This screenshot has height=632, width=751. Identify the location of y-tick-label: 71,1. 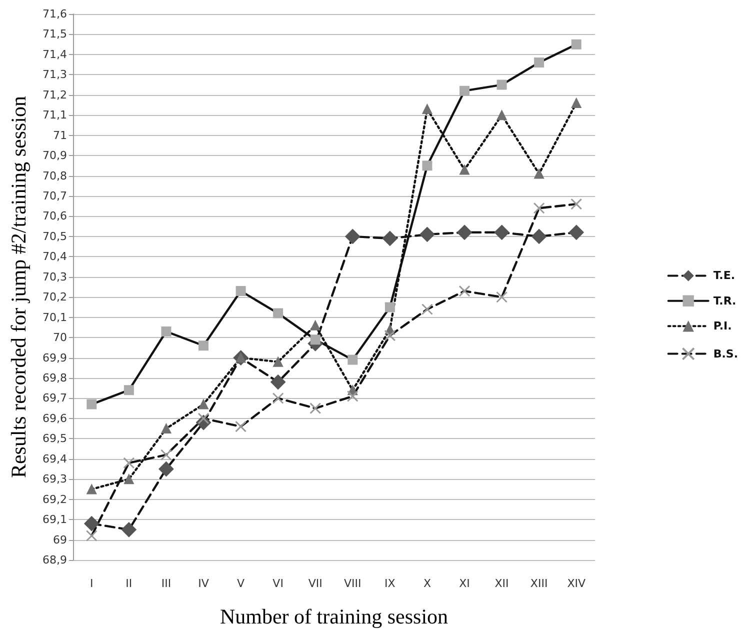
(54, 115).